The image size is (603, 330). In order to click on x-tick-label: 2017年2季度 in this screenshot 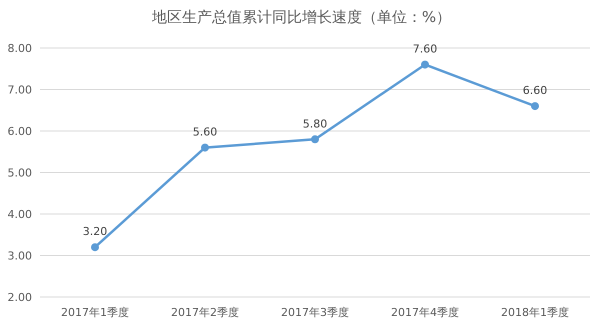, I will do `click(205, 312)`.